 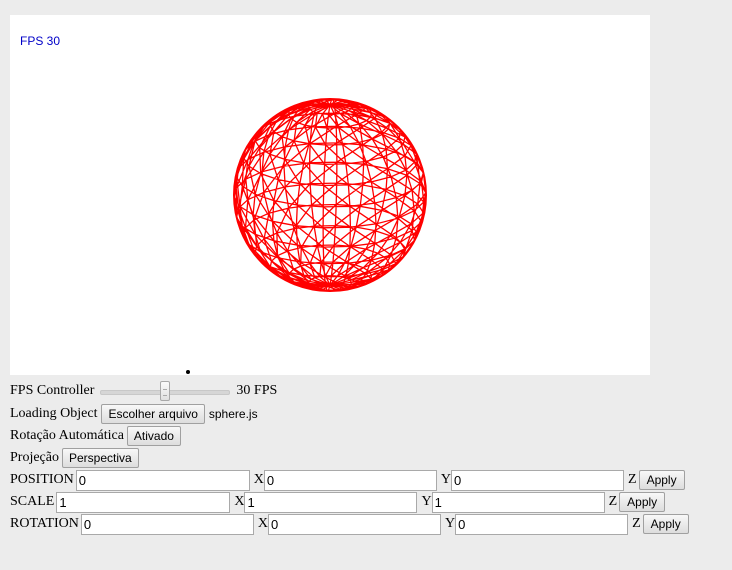 What do you see at coordinates (40, 41) in the screenshot?
I see `fps-readout: FPS 30` at bounding box center [40, 41].